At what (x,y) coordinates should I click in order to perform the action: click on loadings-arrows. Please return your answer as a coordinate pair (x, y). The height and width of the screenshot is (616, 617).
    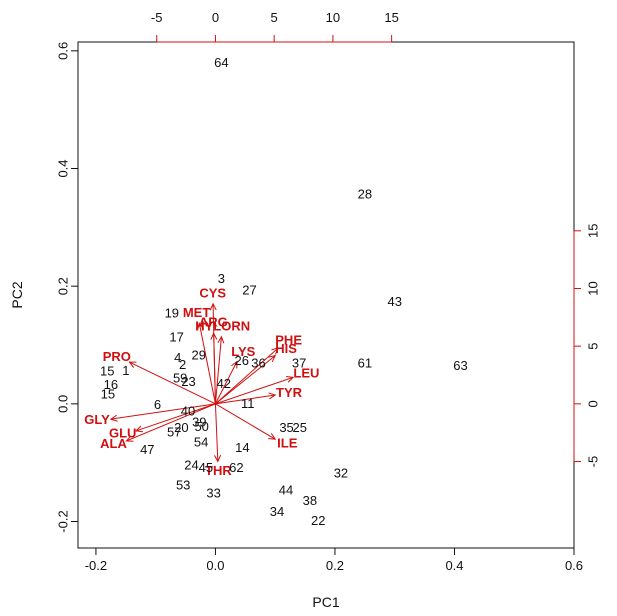
    Looking at the image, I should click on (202, 382).